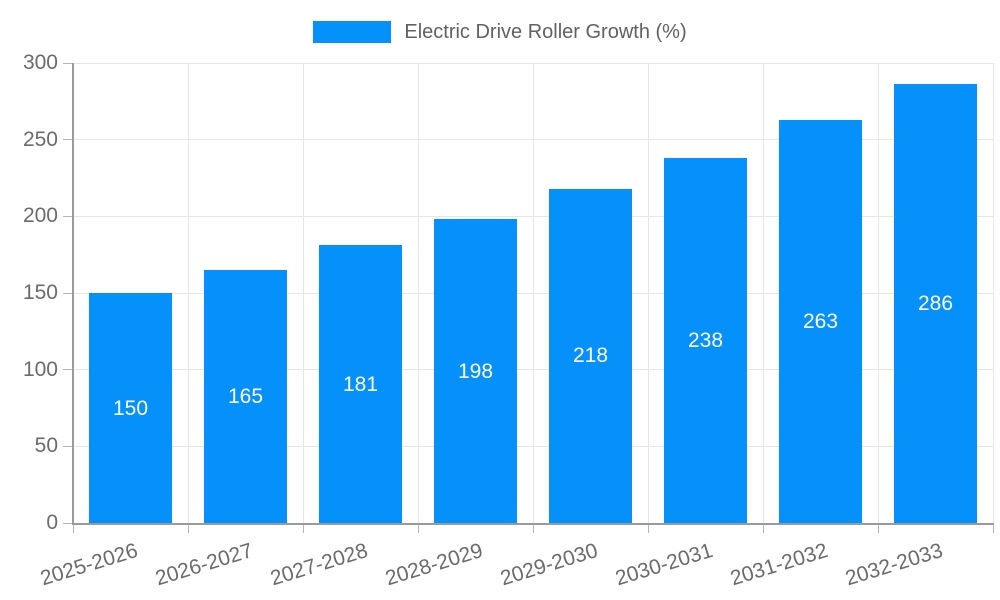  What do you see at coordinates (352, 32) in the screenshot?
I see `legend-swatch-icon` at bounding box center [352, 32].